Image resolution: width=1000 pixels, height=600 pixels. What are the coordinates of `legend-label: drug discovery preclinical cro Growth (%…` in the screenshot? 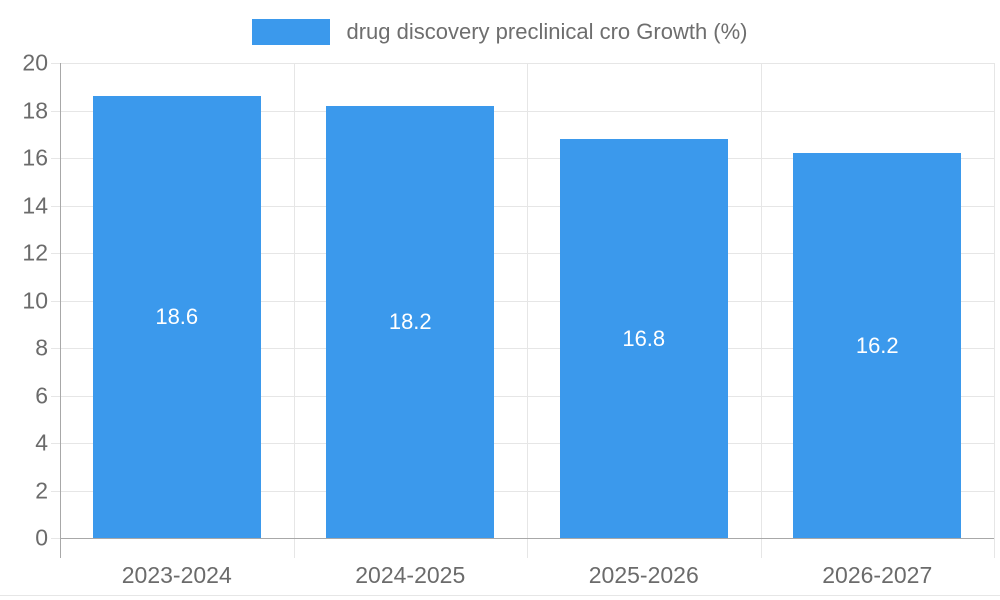 It's located at (547, 31).